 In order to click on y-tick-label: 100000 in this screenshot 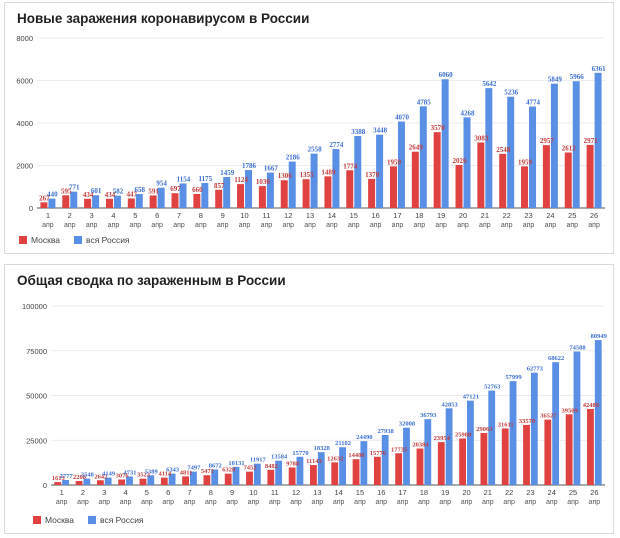, I will do `click(34, 306)`.